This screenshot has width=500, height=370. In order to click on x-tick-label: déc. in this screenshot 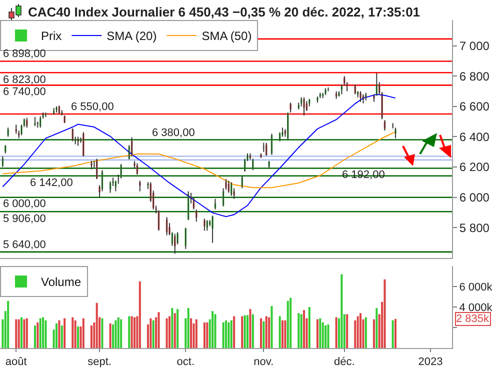, I will do `click(344, 362)`.